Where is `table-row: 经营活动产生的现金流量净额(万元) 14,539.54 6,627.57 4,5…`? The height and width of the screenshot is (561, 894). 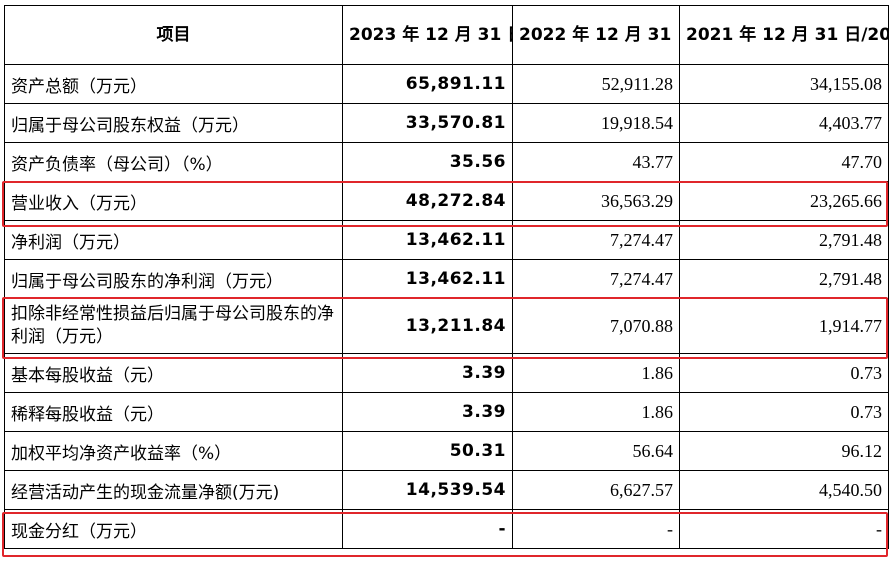
table-row: 经营活动产生的现金流量净额(万元) 14,539.54 6,627.57 4,5… is located at coordinates (446, 490).